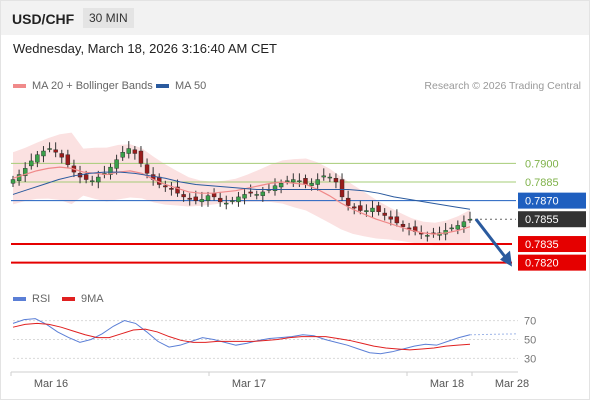 Image resolution: width=590 pixels, height=400 pixels. I want to click on rsi-extension, so click(494, 334).